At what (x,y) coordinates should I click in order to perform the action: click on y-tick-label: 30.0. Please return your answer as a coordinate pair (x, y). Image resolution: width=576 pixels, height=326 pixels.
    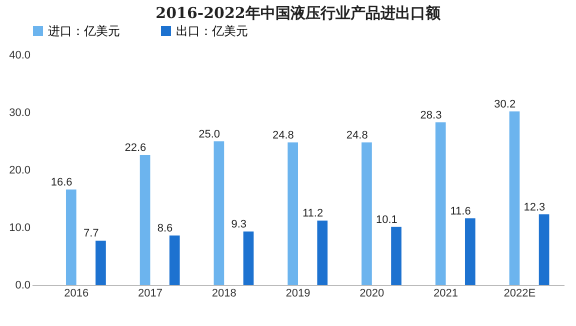
    Looking at the image, I should click on (19, 113).